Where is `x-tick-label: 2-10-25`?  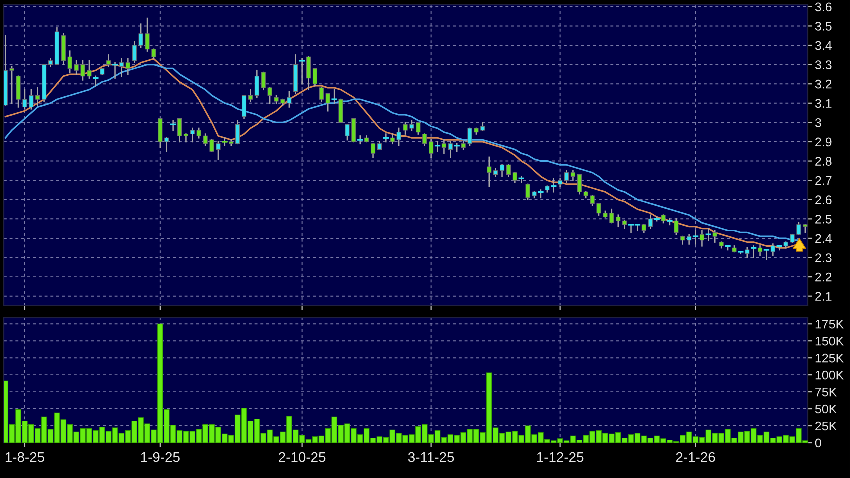
x-tick-label: 2-10-25 is located at coordinates (302, 457).